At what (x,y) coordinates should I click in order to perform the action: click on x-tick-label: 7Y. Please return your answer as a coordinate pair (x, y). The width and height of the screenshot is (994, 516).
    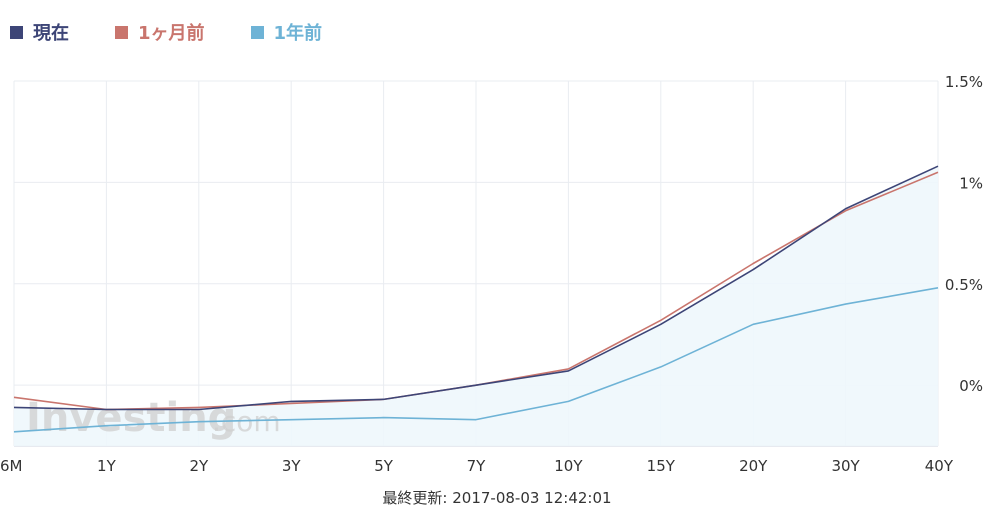
    Looking at the image, I should click on (477, 466).